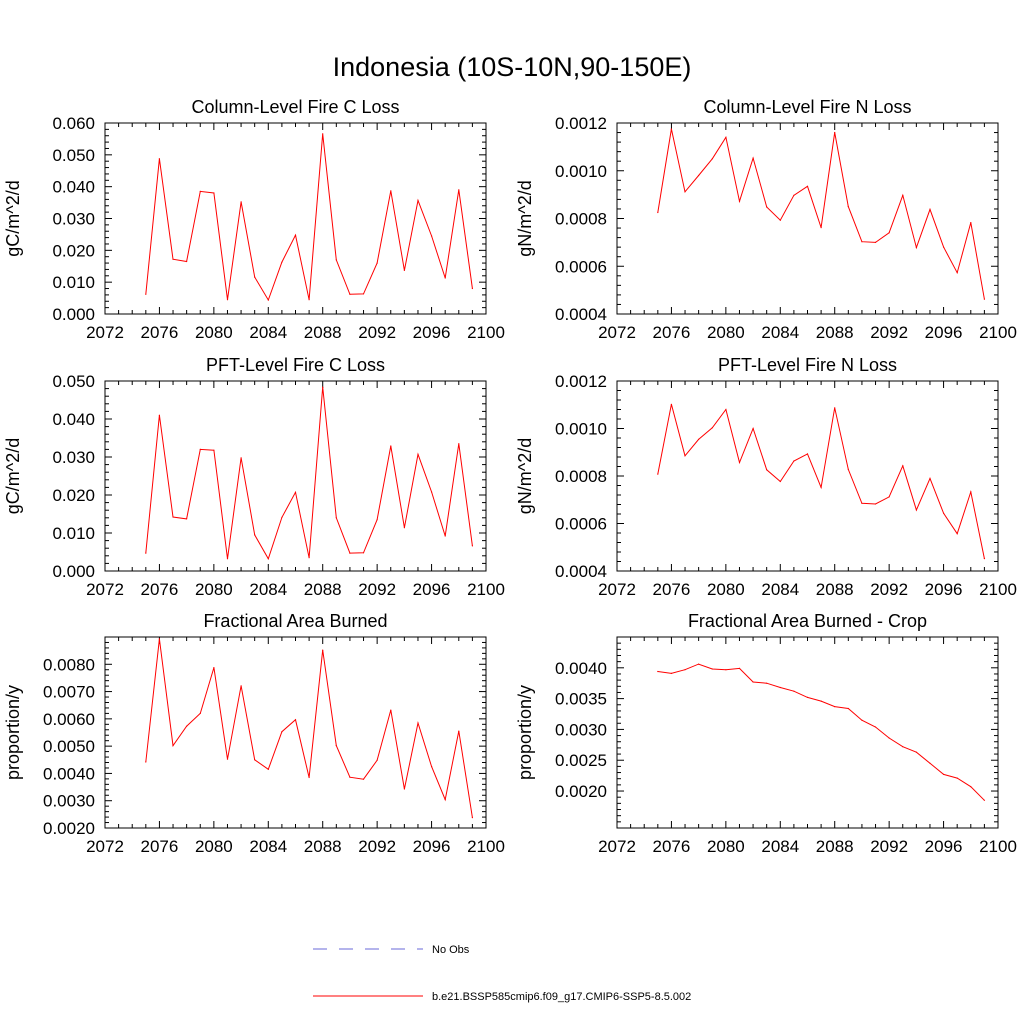  I want to click on chart-title: Column-Level Fire N Loss, so click(807, 107).